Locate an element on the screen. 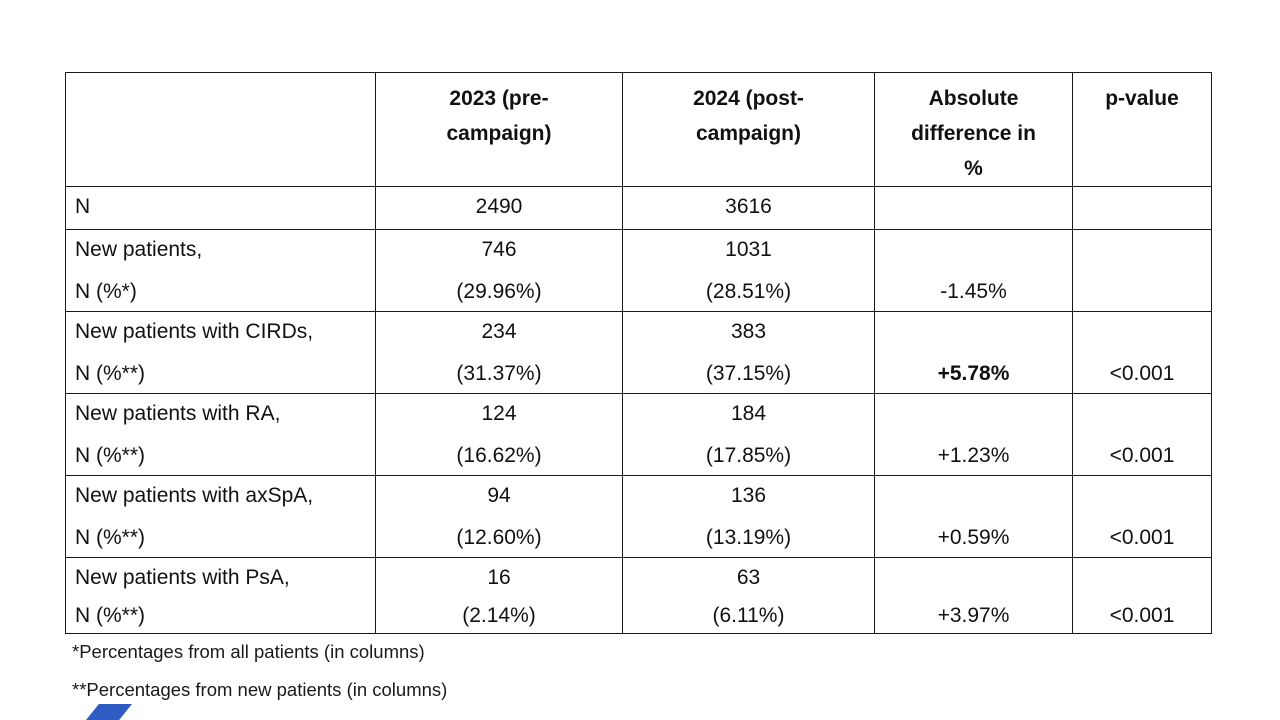 Image resolution: width=1280 pixels, height=720 pixels. cell-pre-2023: 124 (16.62%) is located at coordinates (499, 434).